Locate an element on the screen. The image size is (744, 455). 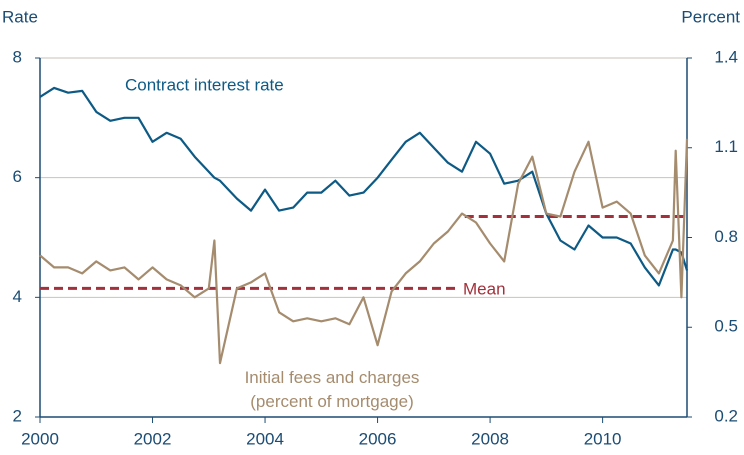
y2-tick-label: 1.1 is located at coordinates (726, 146).